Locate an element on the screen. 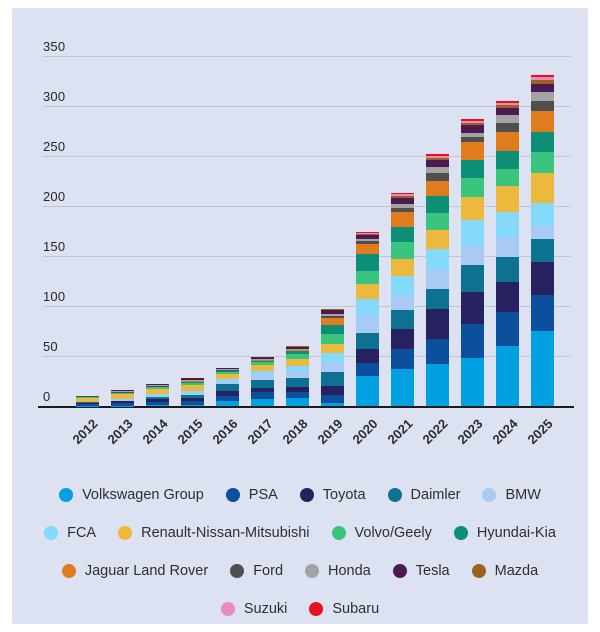 This screenshot has height=632, width=600. bar-2018 is located at coordinates (297, 376).